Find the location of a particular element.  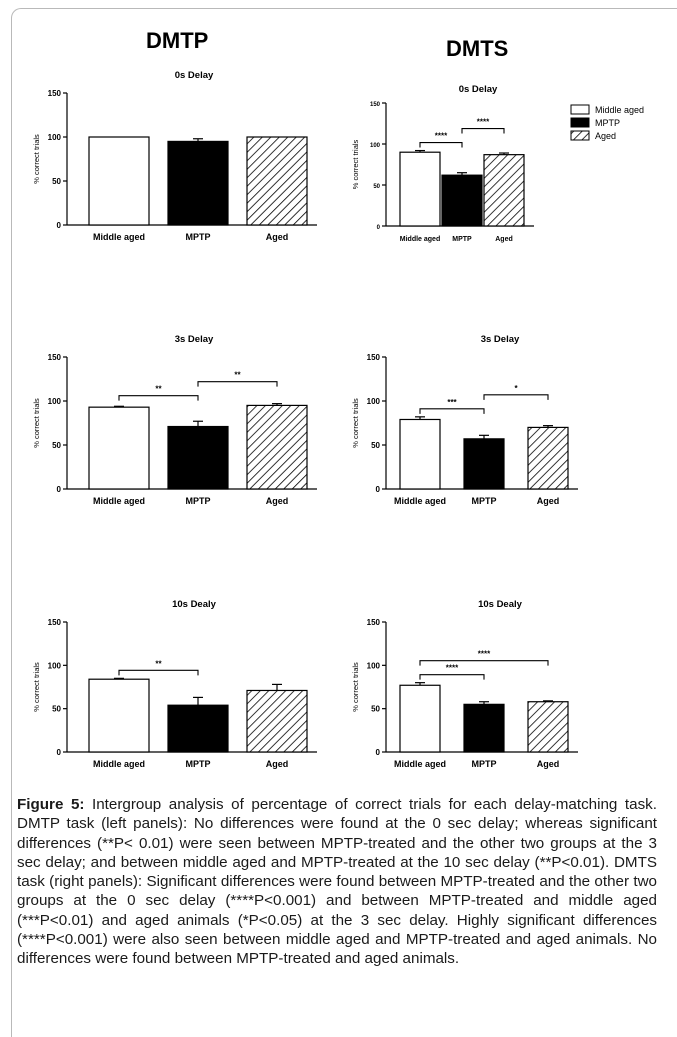

legend-label: MPTP is located at coordinates (607, 123).